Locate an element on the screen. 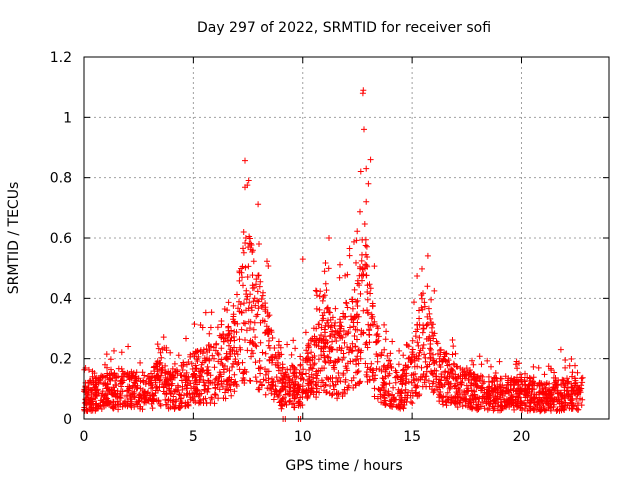  y-tick-labels: 0 0.2 0.4 0.6 0.8 1 1.2 is located at coordinates (61, 239).